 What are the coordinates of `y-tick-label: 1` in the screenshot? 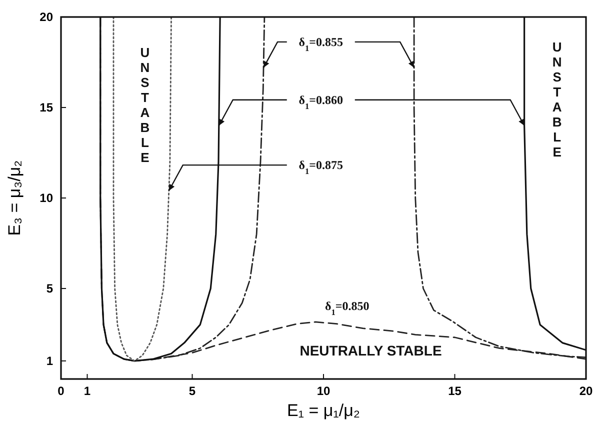 It's located at (50, 361).